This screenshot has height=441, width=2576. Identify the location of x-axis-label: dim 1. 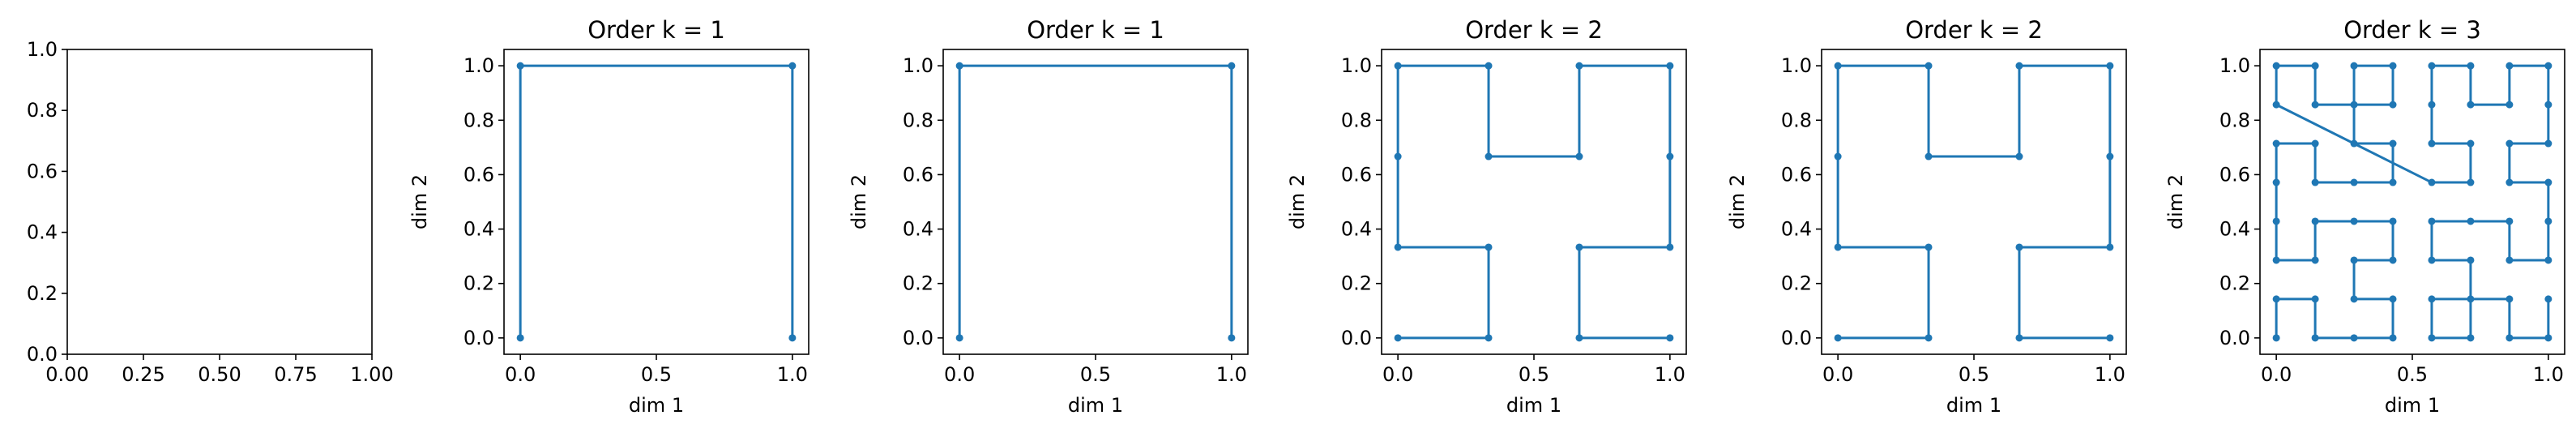
(1095, 405).